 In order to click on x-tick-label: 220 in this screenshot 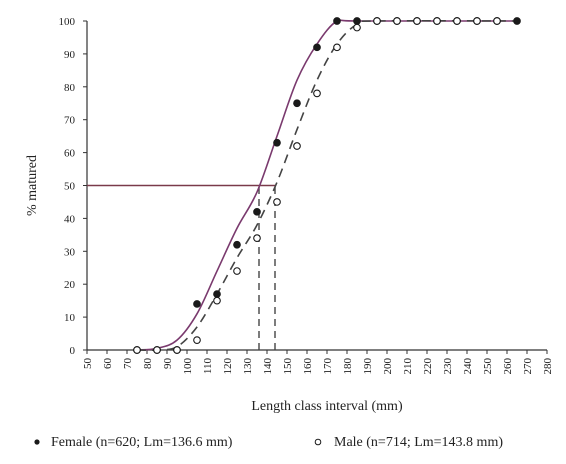, I will do `click(428, 366)`.